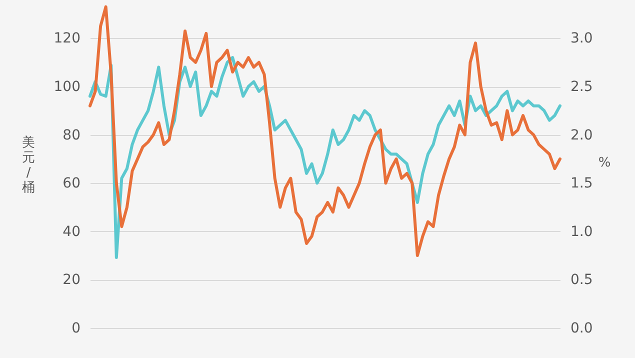 The image size is (635, 358). I want to click on y-tick-label: 60, so click(71, 184).